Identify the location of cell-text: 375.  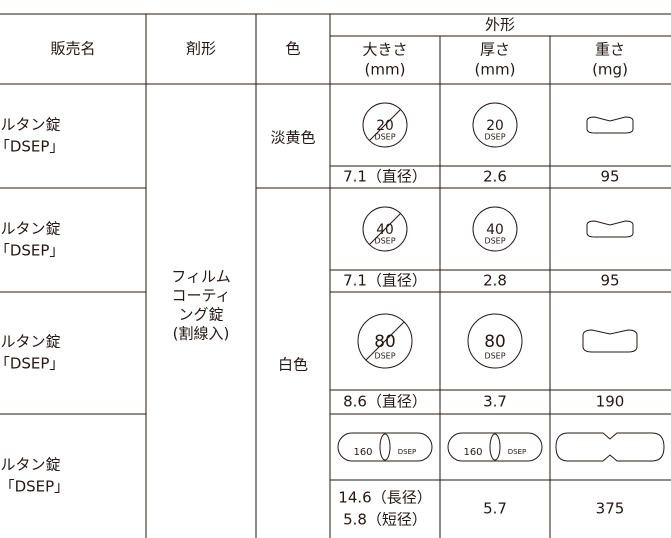
(610, 509).